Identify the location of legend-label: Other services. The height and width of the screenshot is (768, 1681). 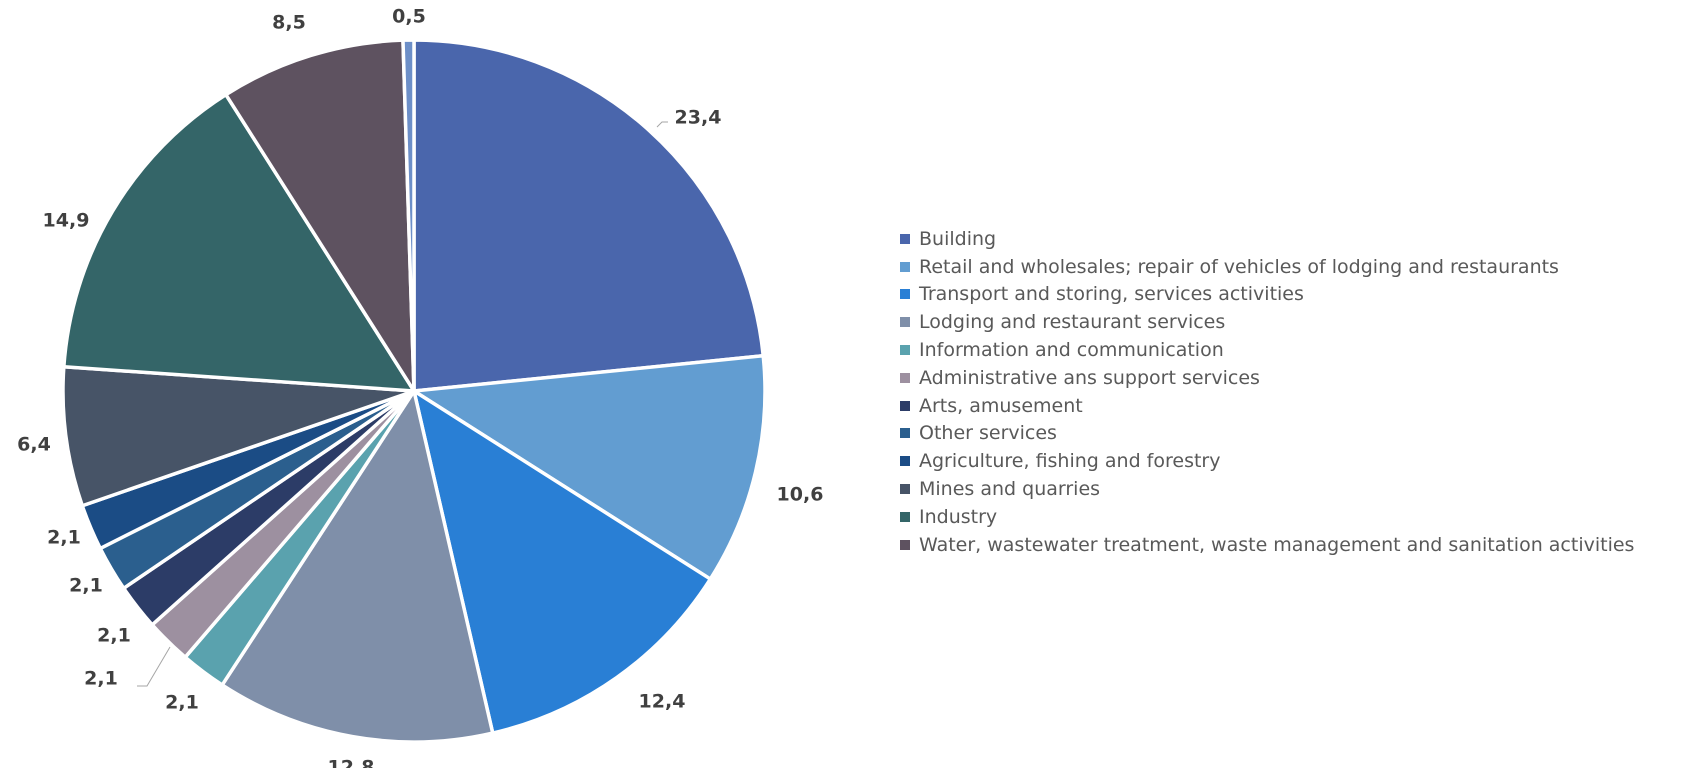
(988, 433).